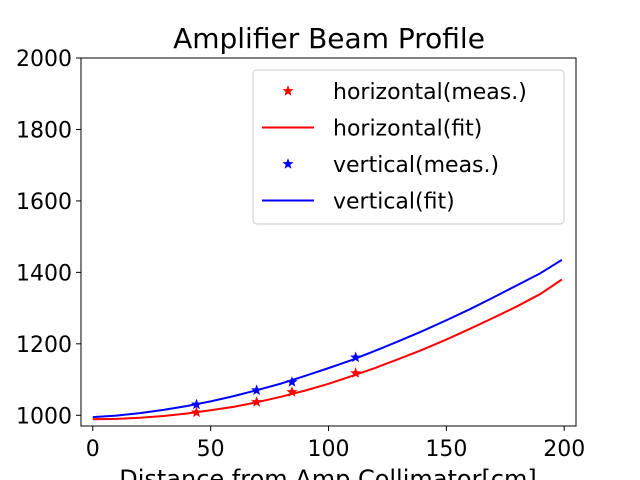 The height and width of the screenshot is (480, 640). What do you see at coordinates (44, 345) in the screenshot?
I see `y-tick-label: 1200` at bounding box center [44, 345].